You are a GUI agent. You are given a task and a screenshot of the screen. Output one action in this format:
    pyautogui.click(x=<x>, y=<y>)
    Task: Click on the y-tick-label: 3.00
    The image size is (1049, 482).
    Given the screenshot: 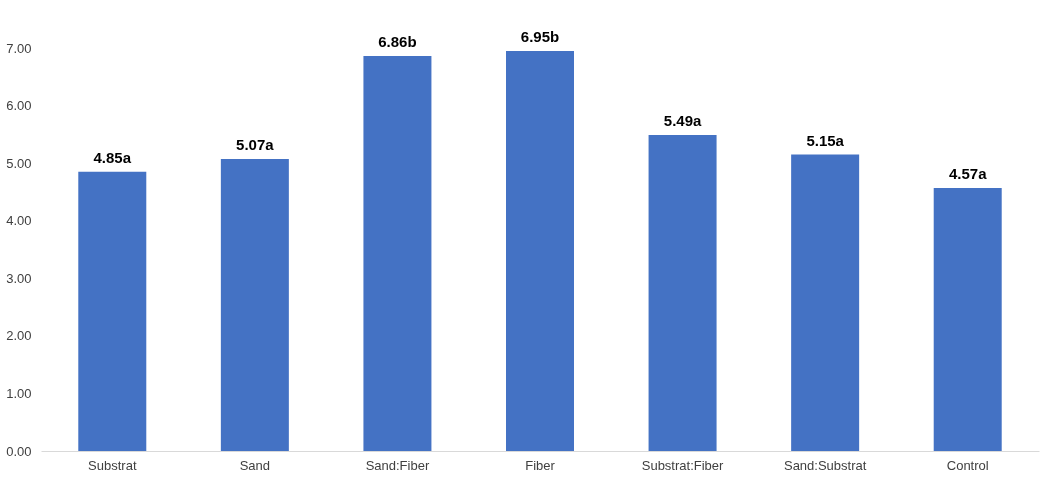 What is the action you would take?
    pyautogui.click(x=19, y=278)
    